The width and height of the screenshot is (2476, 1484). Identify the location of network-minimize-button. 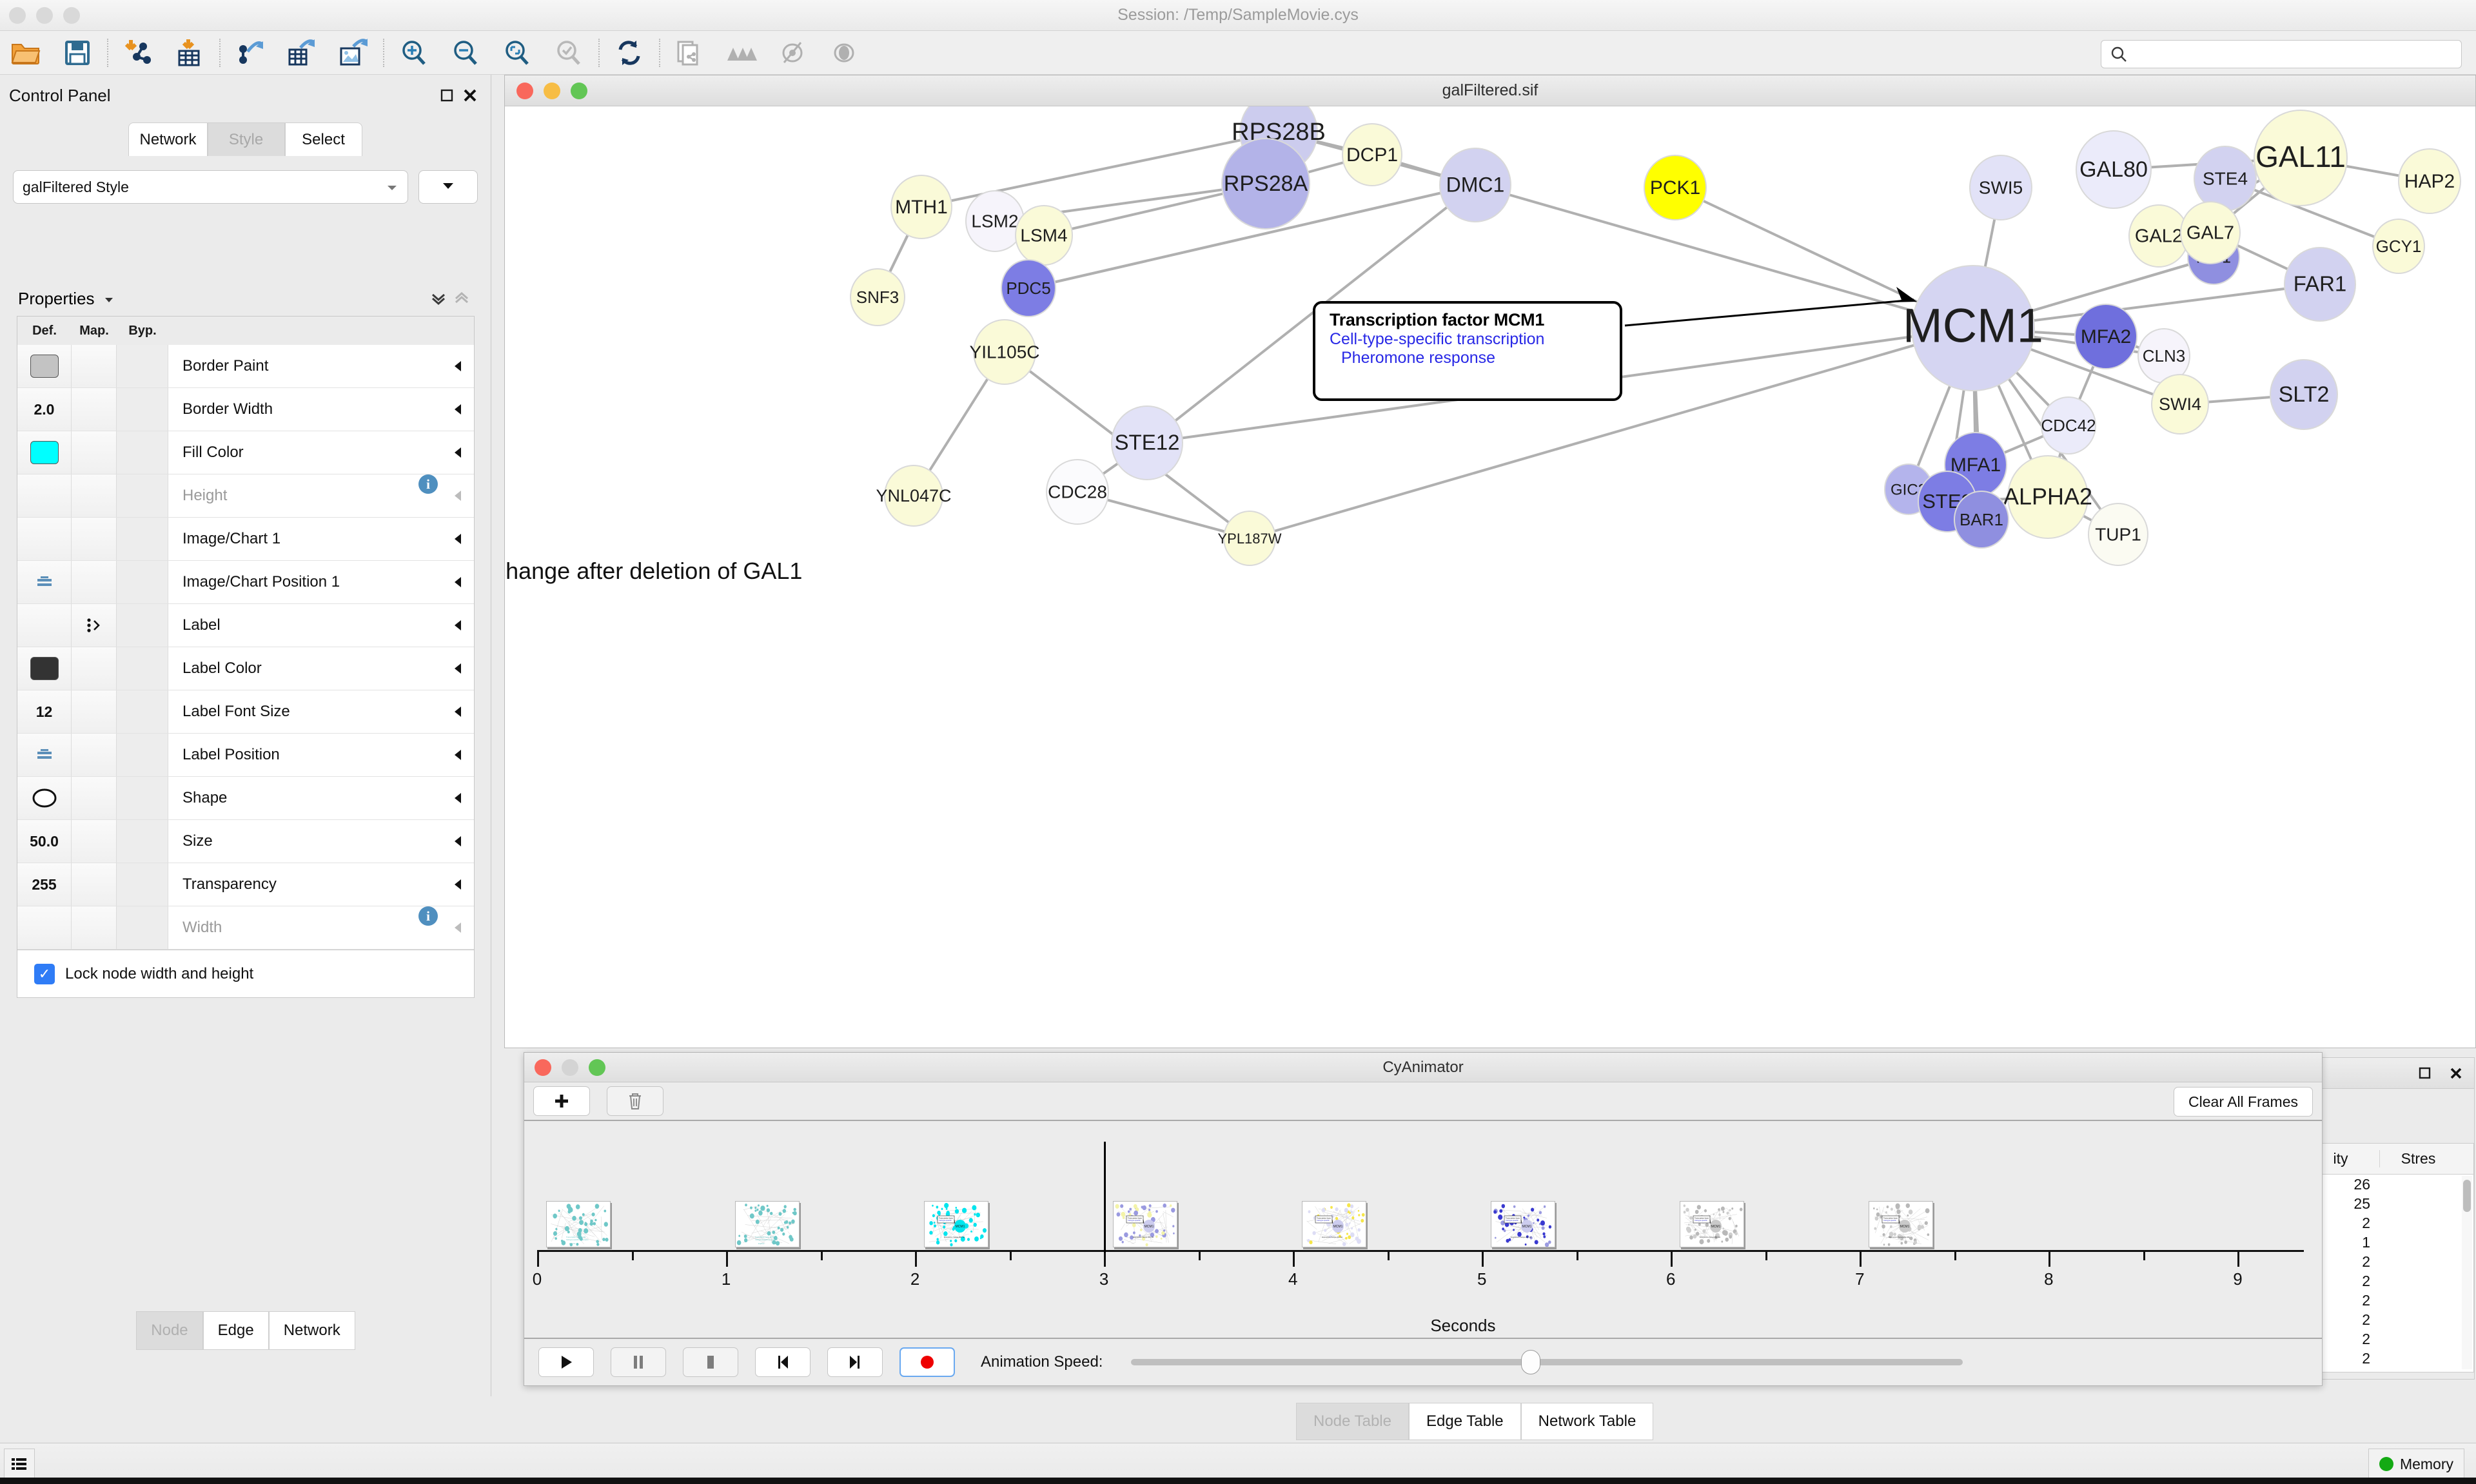
(552, 90).